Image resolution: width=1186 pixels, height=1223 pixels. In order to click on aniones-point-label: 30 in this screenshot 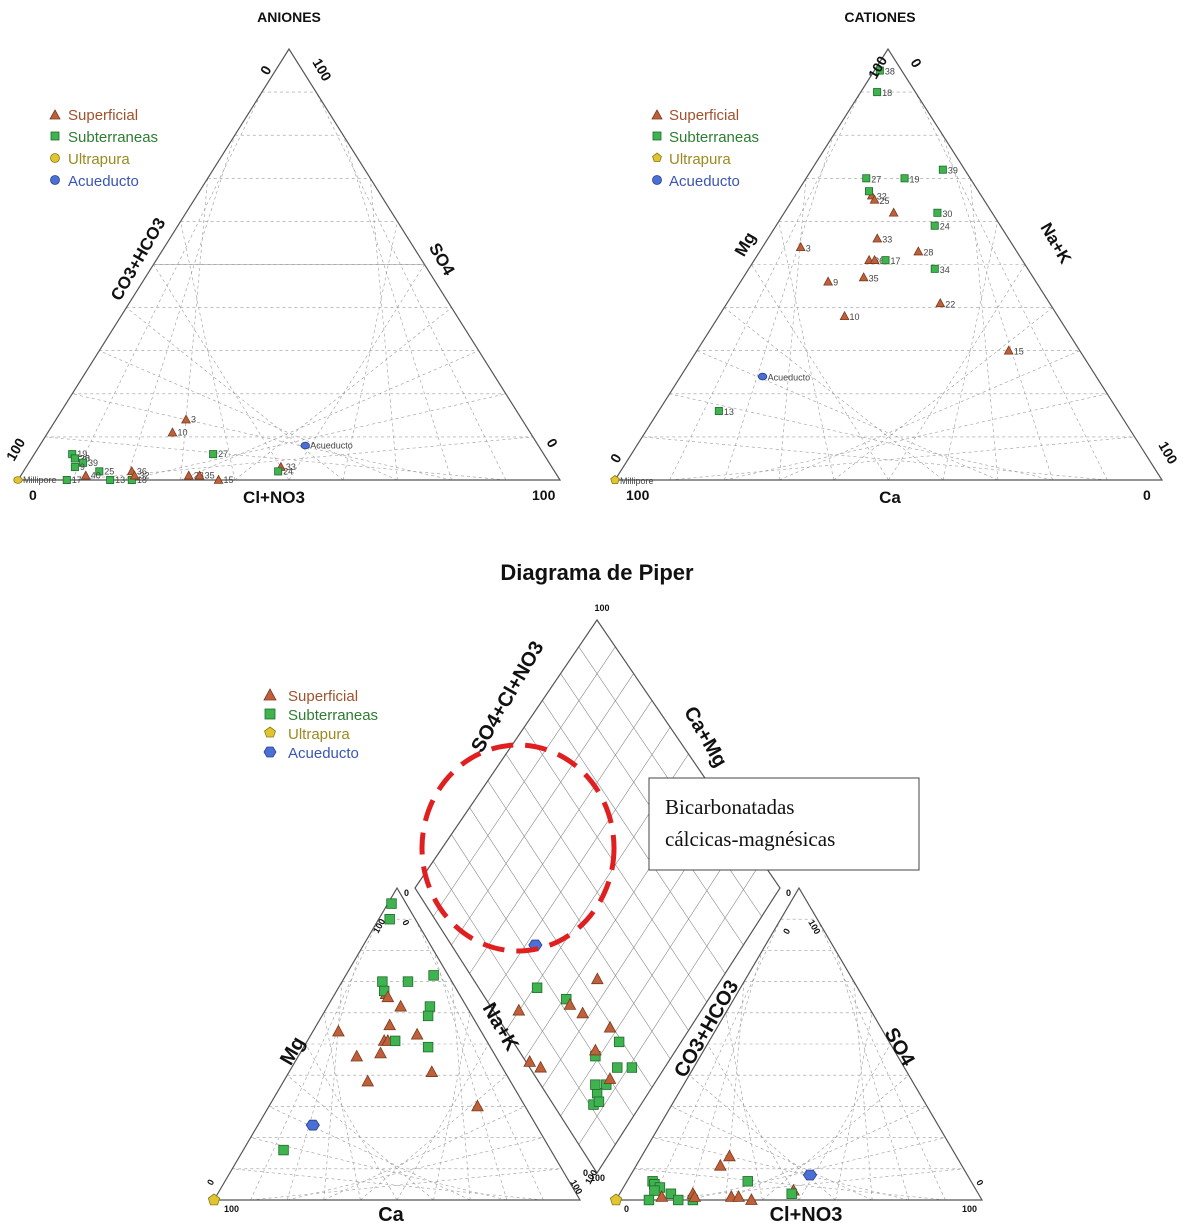, I will do `click(85, 458)`.